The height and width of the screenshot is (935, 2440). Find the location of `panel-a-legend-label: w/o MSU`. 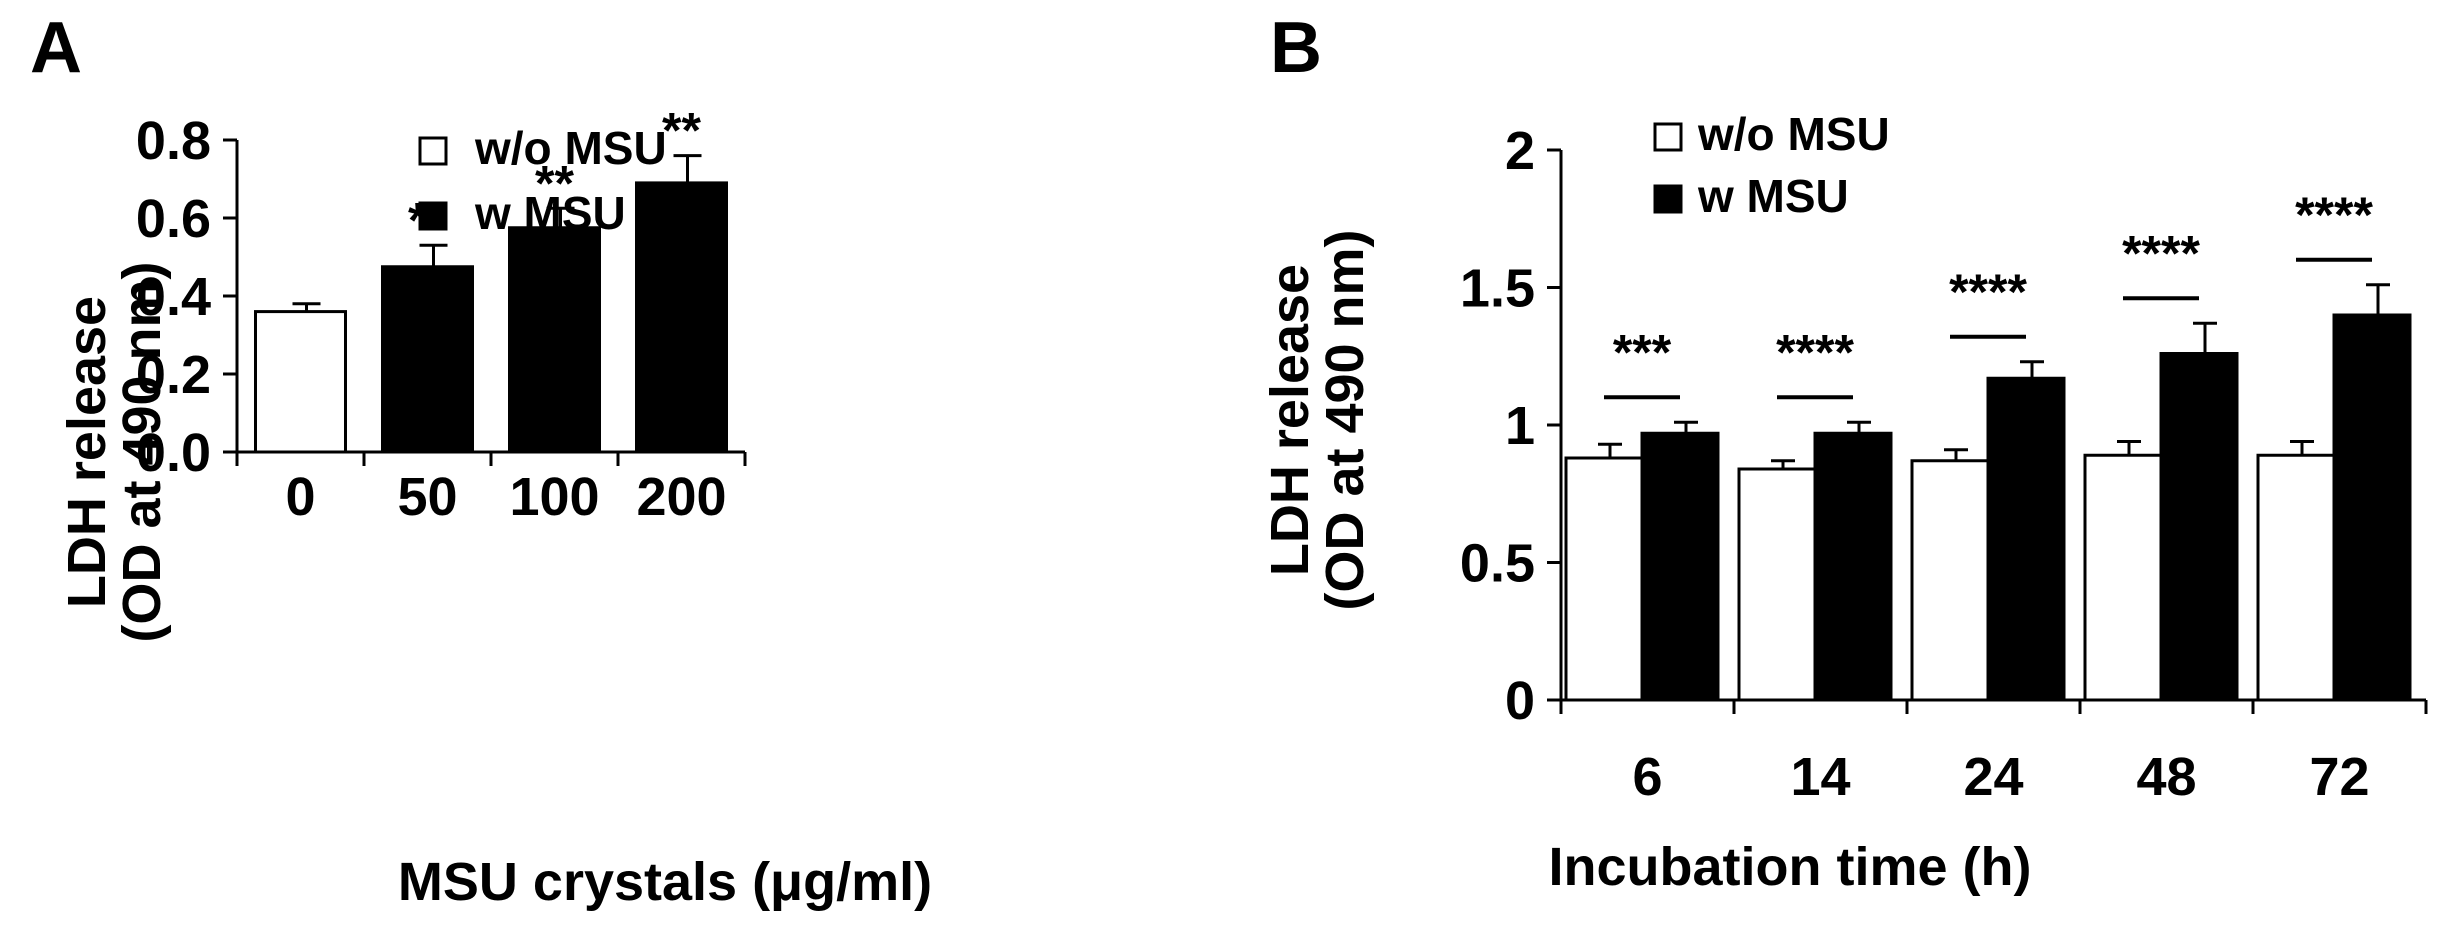

panel-a-legend-label: w/o MSU is located at coordinates (570, 148).